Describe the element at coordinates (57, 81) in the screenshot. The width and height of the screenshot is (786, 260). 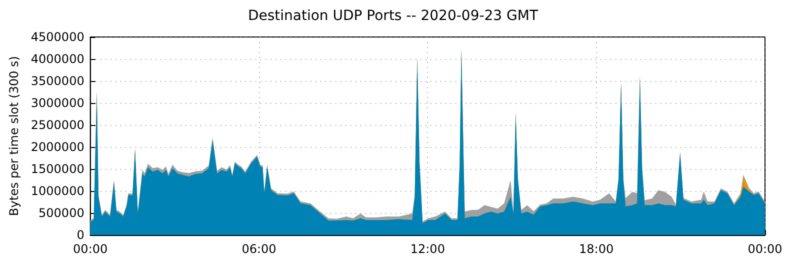
I see `y-tick-label: 3500000` at that location.